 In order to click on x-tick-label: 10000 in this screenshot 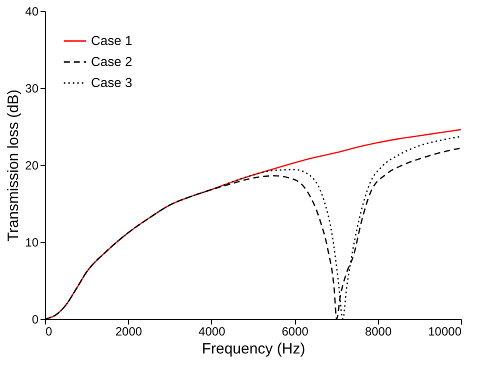, I will do `click(445, 331)`.